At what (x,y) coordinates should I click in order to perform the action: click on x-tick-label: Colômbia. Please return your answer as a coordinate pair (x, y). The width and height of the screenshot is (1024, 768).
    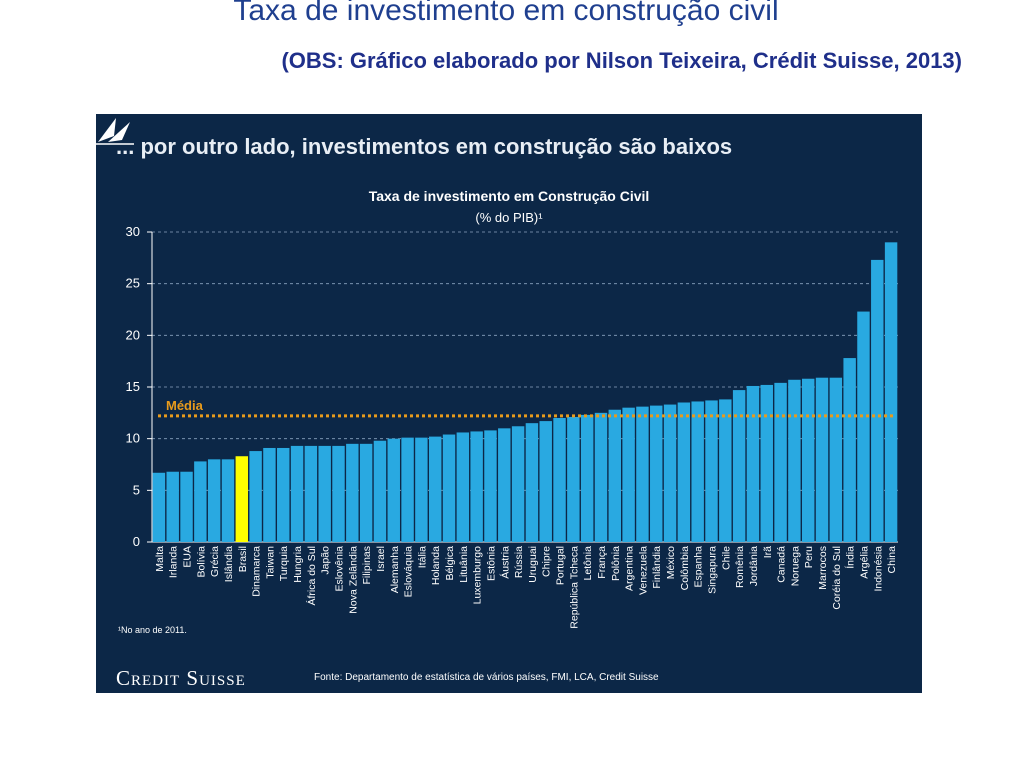
    Looking at the image, I should click on (685, 568).